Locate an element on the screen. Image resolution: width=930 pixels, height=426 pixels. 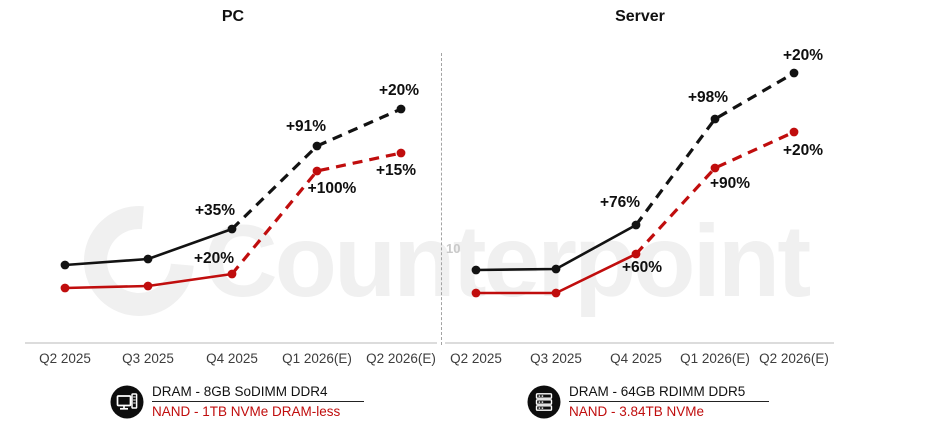
pc-panel-title: PC is located at coordinates (233, 16).